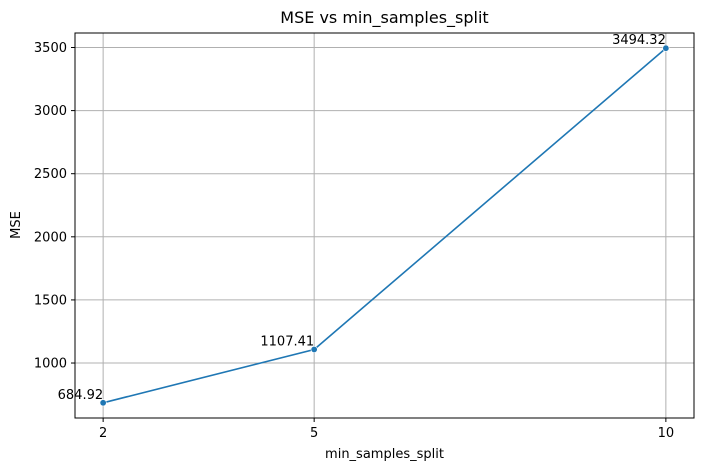  Describe the element at coordinates (666, 433) in the screenshot. I see `x-tick-label: 10` at that location.